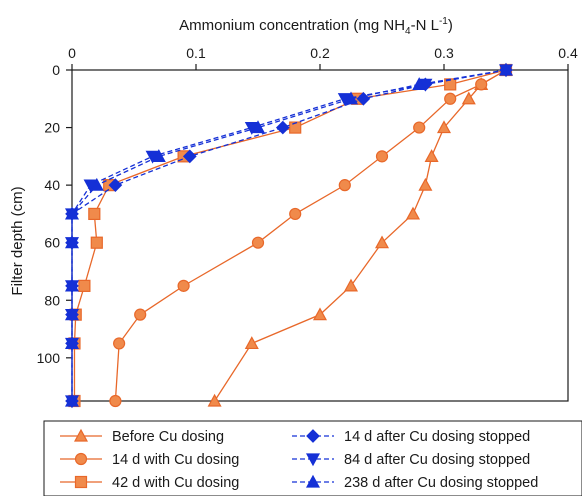 The image size is (582, 496). I want to click on legend-item: Before Cu dosing, so click(142, 436).